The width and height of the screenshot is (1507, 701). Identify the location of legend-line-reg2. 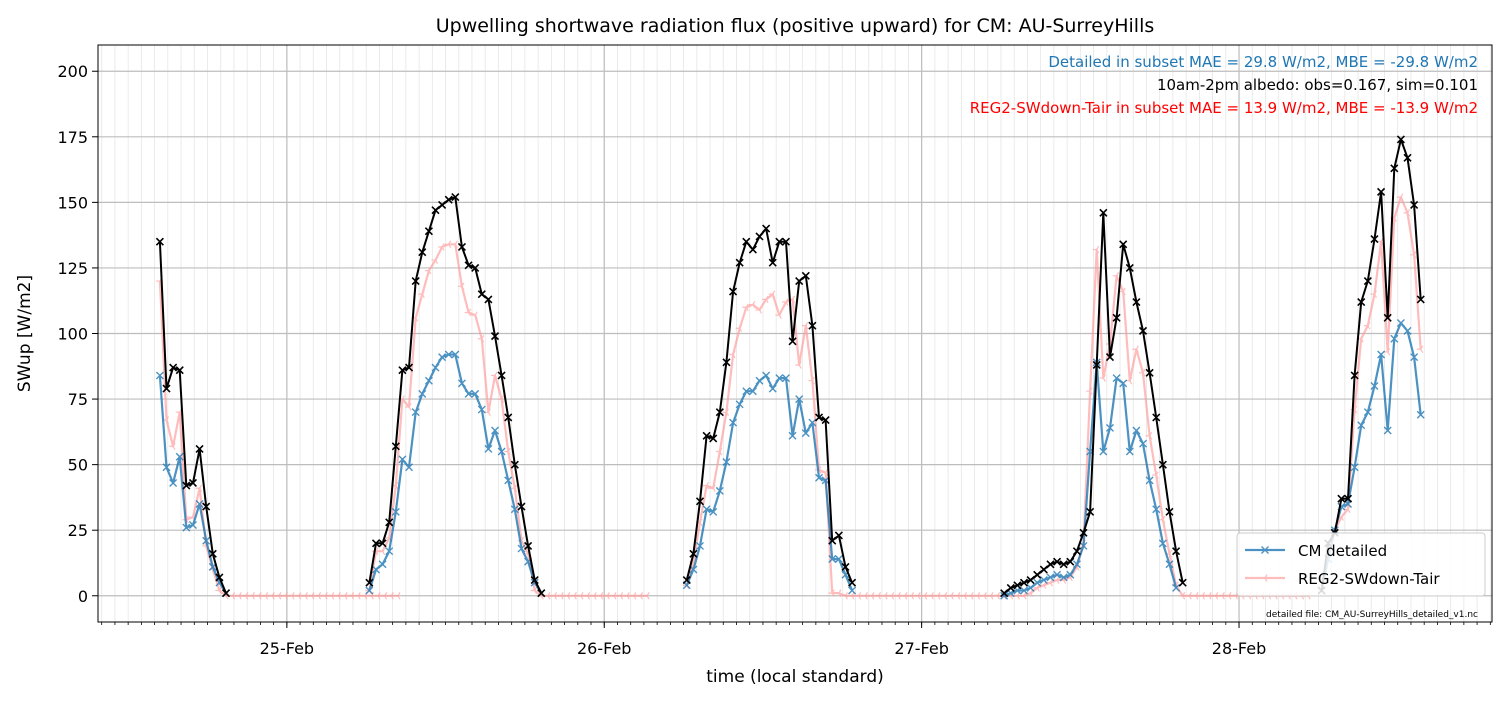
(1265, 578).